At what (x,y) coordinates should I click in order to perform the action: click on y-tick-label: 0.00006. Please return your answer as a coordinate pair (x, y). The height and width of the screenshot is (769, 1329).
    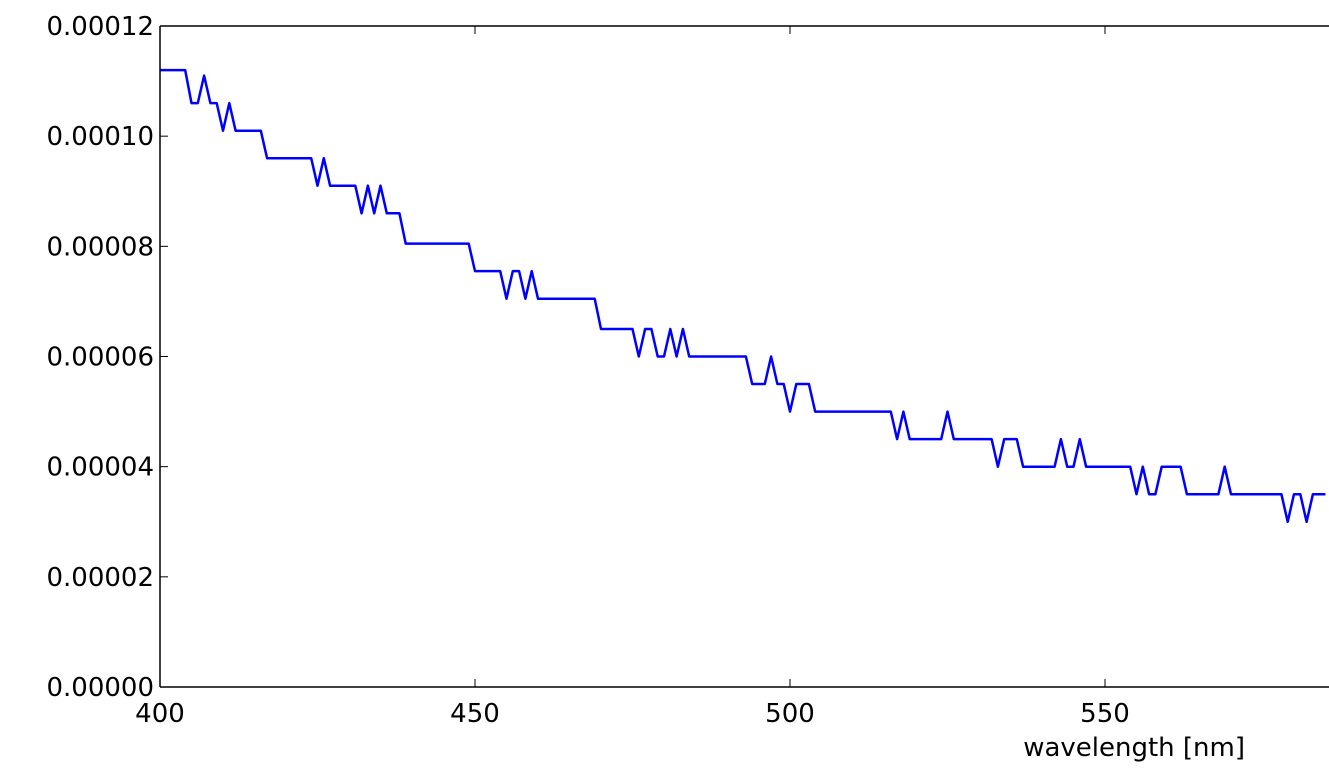
    Looking at the image, I should click on (100, 358).